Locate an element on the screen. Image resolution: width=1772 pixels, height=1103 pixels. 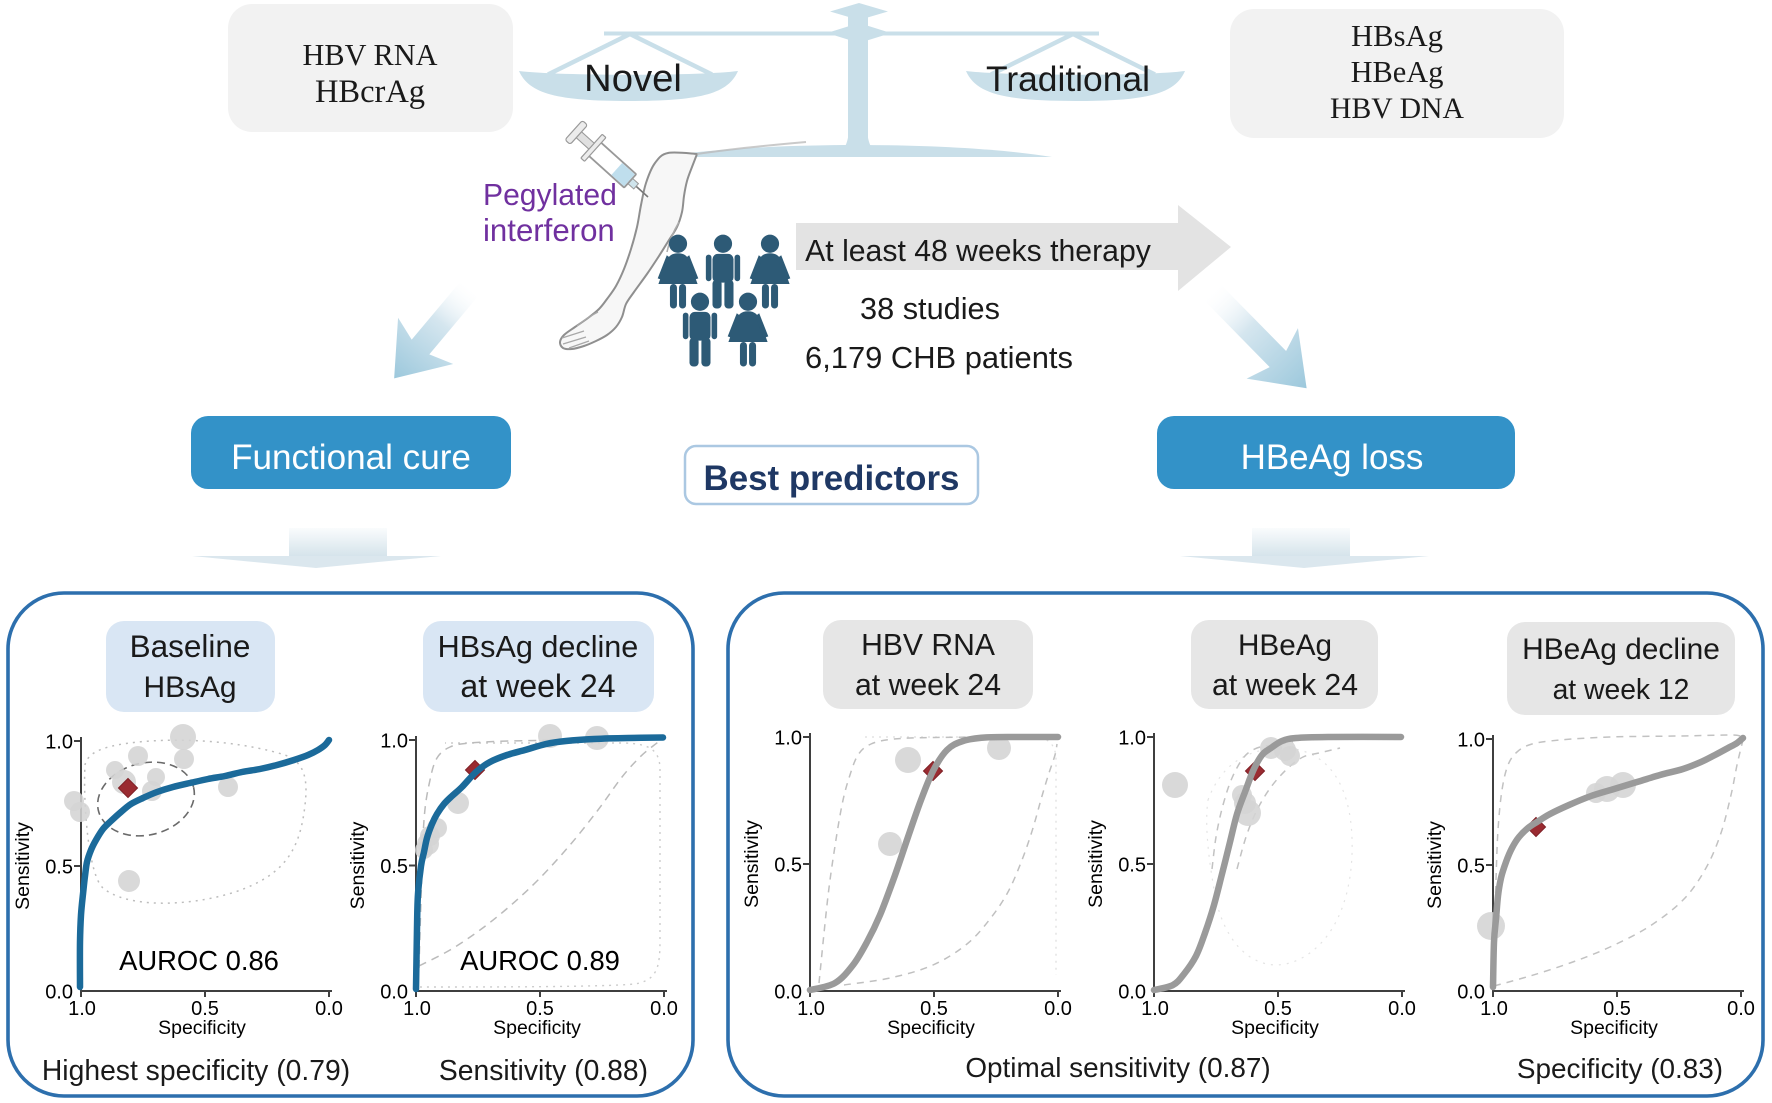
svg-text: AUROC 0.89 is located at coordinates (540, 960).